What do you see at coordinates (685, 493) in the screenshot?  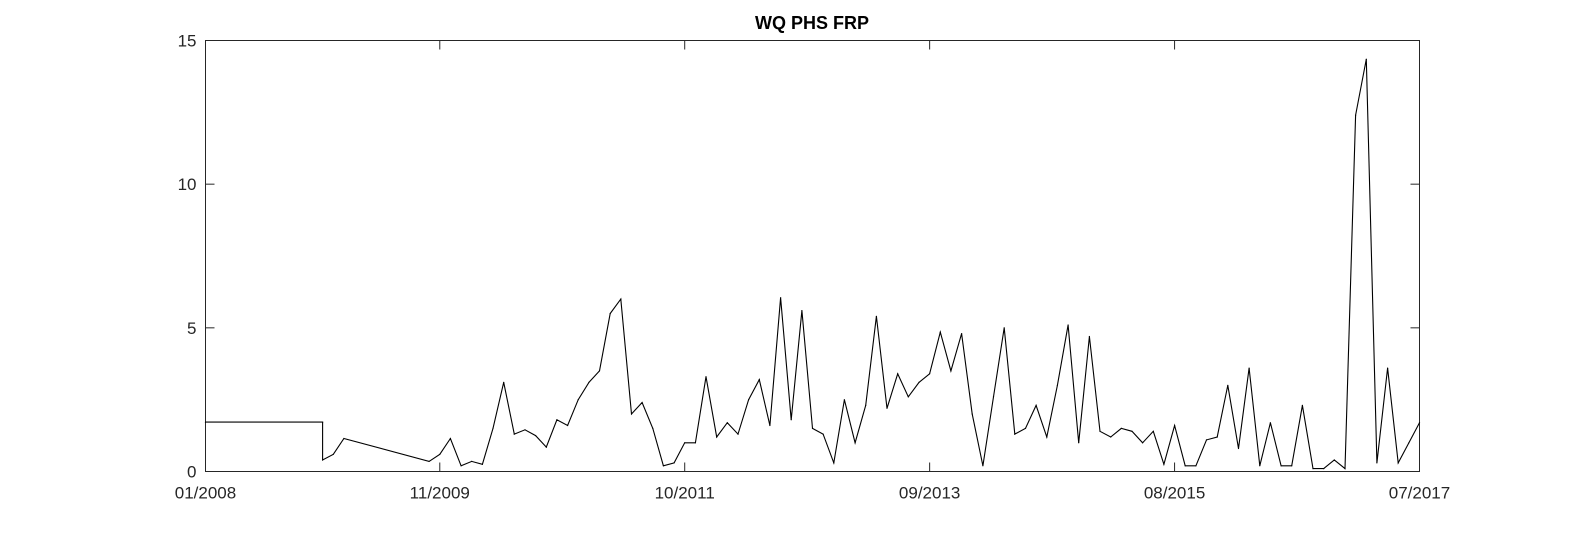 I see `x-tick-label: 10/2011` at bounding box center [685, 493].